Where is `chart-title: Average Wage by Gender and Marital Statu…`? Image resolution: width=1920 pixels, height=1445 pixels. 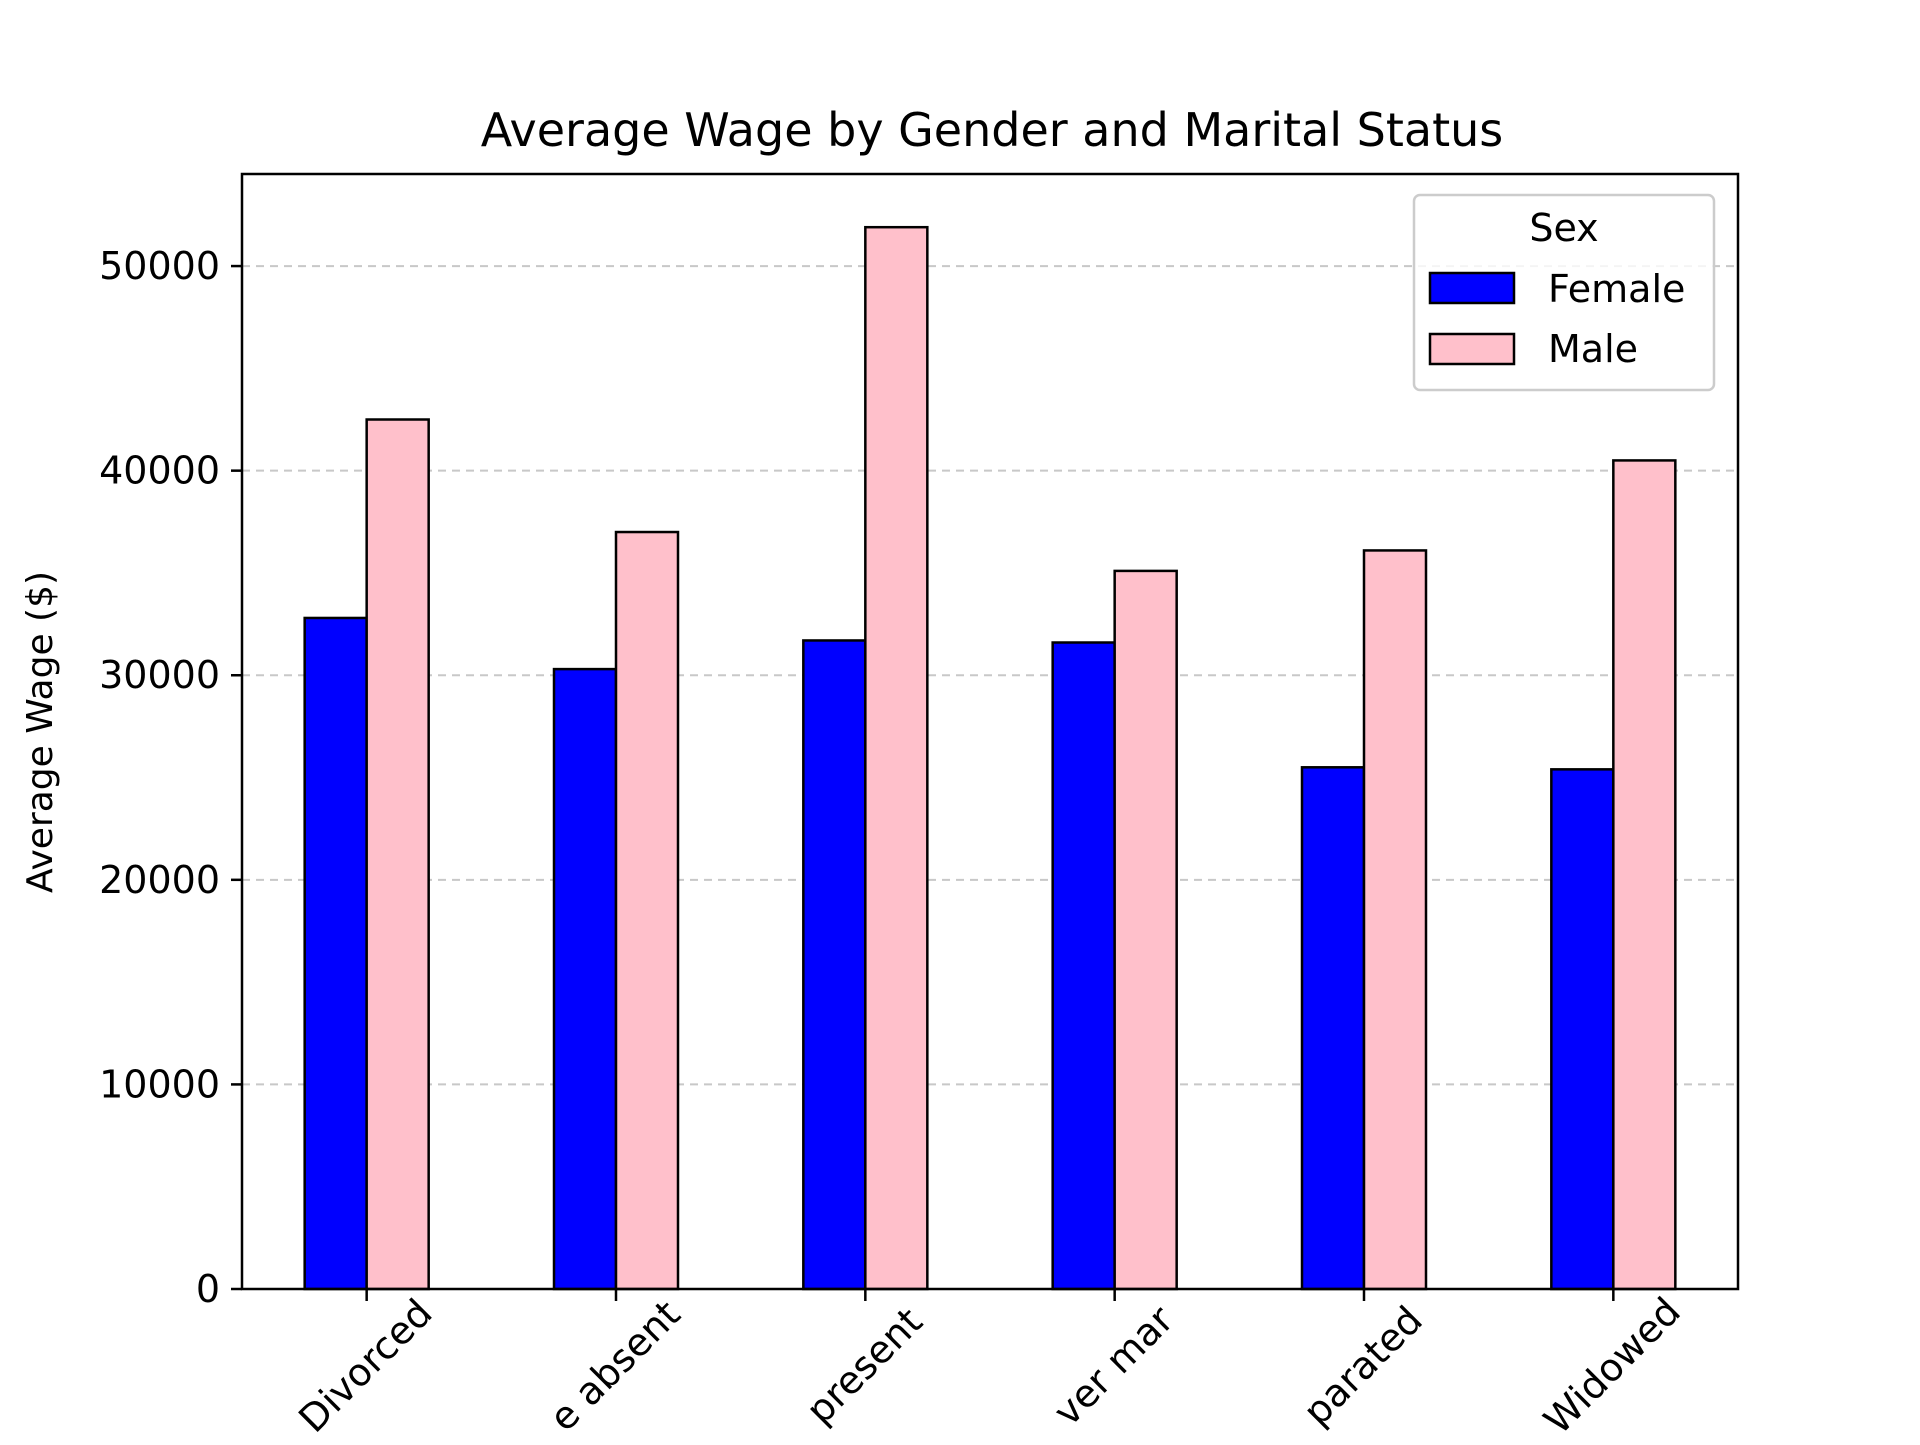
chart-title: Average Wage by Gender and Marital Statu… is located at coordinates (992, 130).